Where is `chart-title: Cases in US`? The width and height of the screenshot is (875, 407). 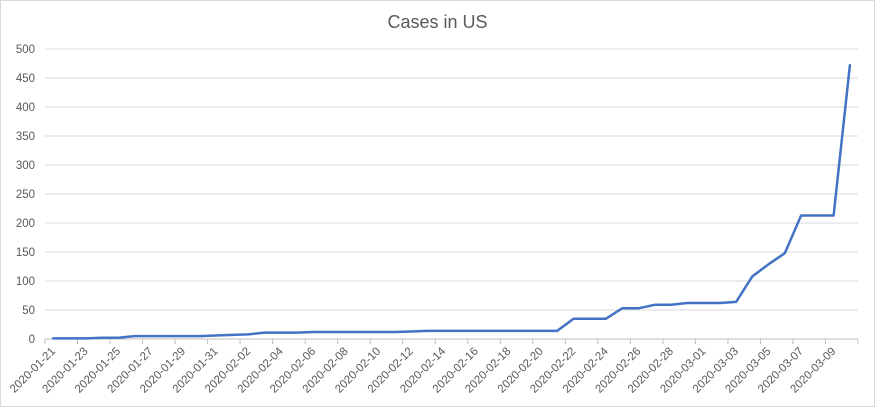 chart-title: Cases in US is located at coordinates (437, 22).